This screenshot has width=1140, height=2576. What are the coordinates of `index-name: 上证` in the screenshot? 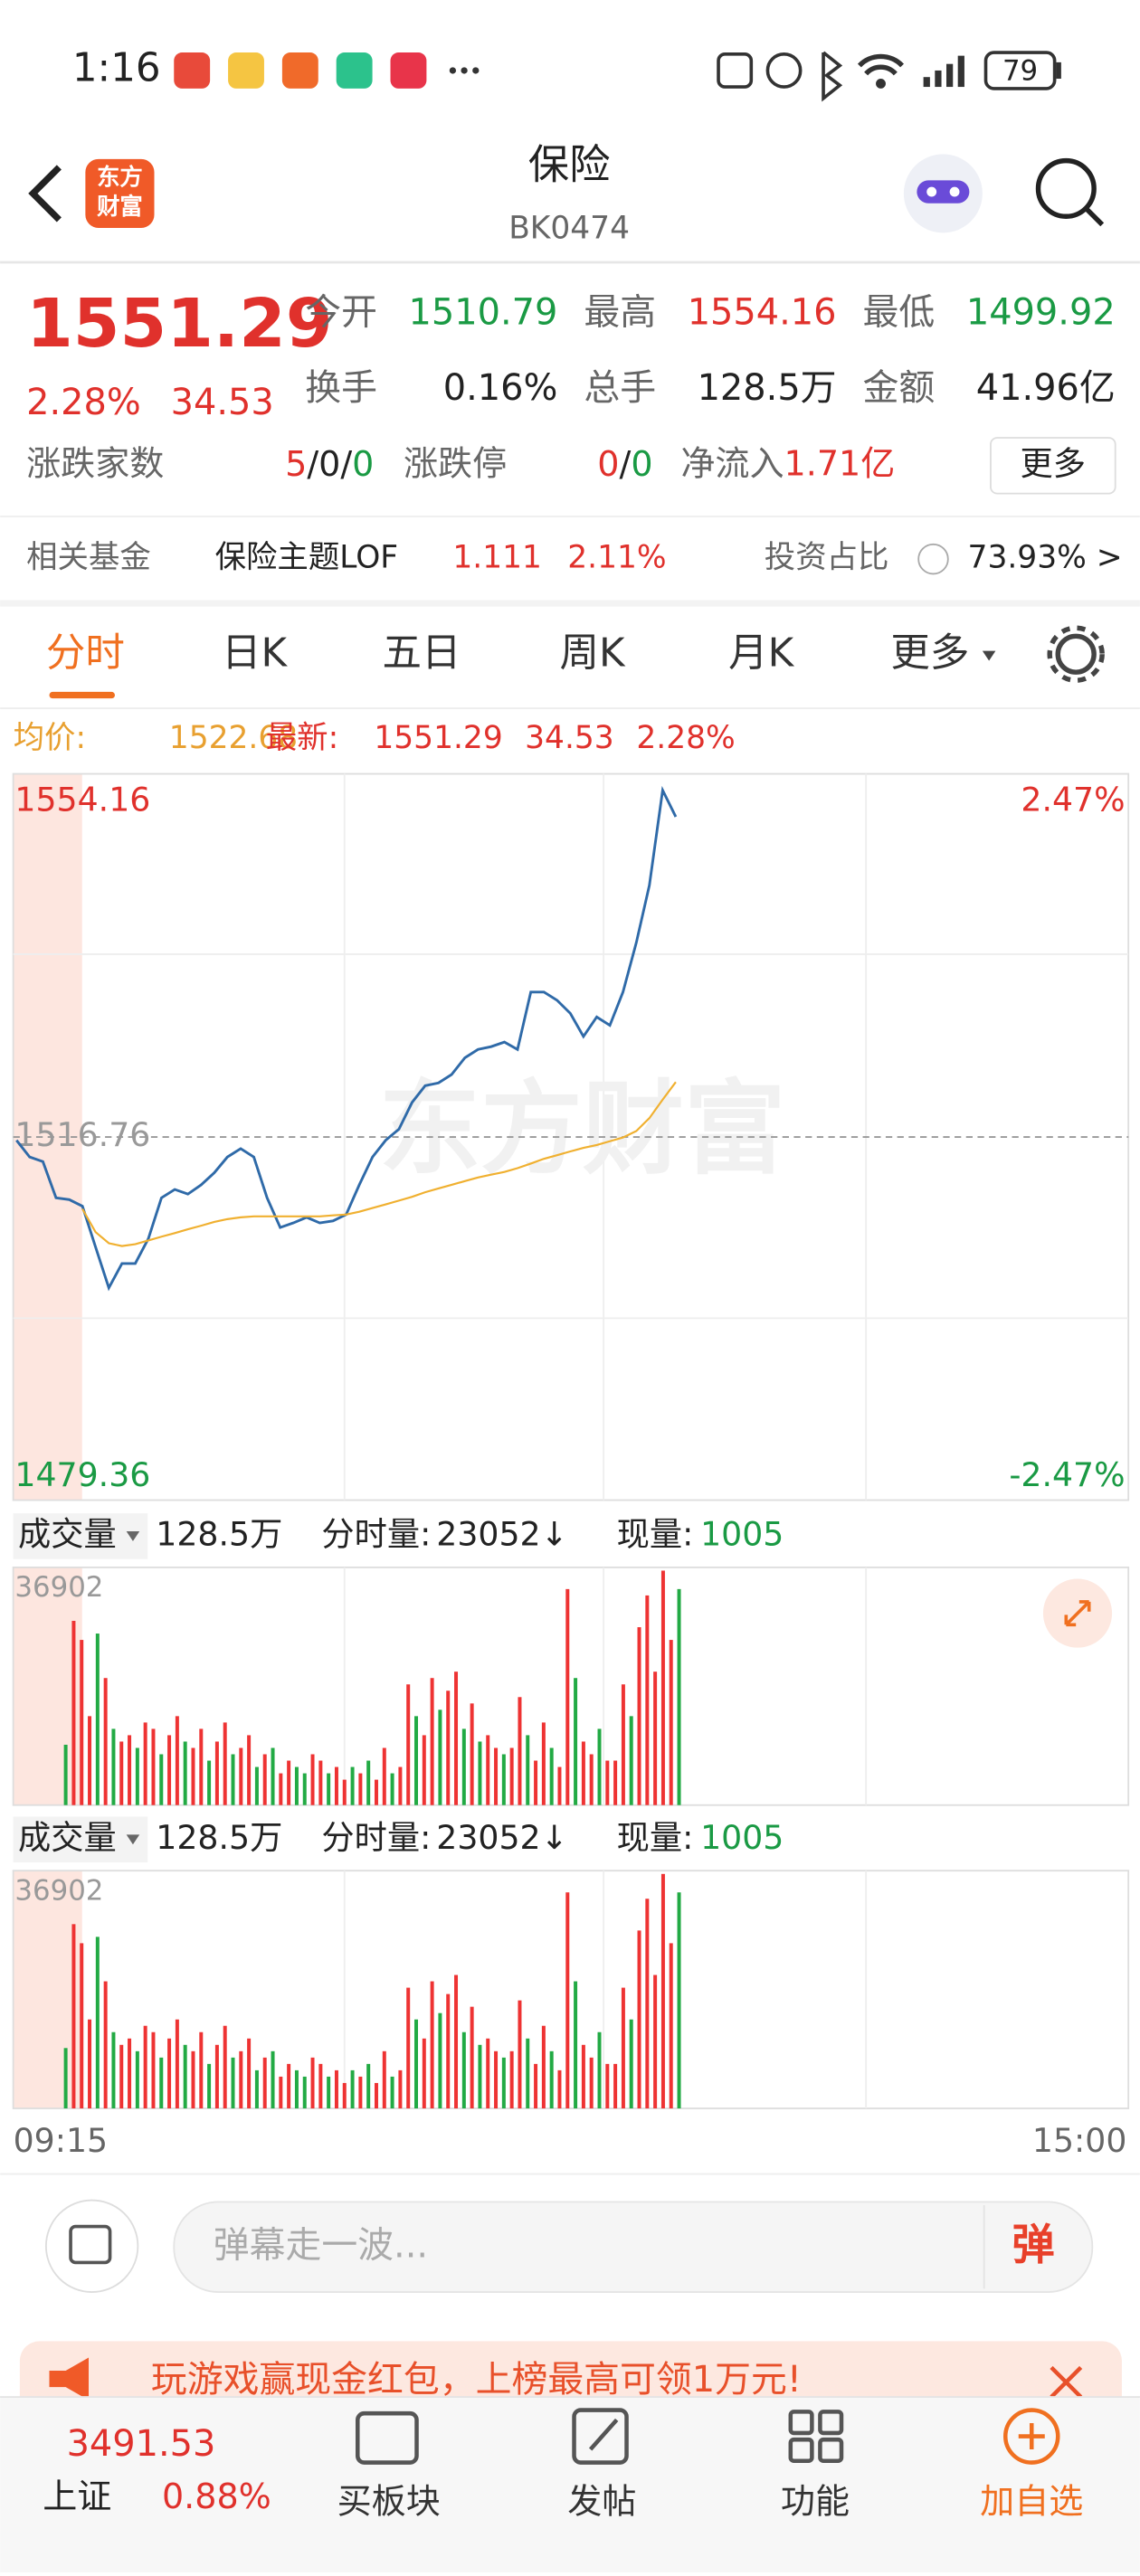 It's located at (77, 2497).